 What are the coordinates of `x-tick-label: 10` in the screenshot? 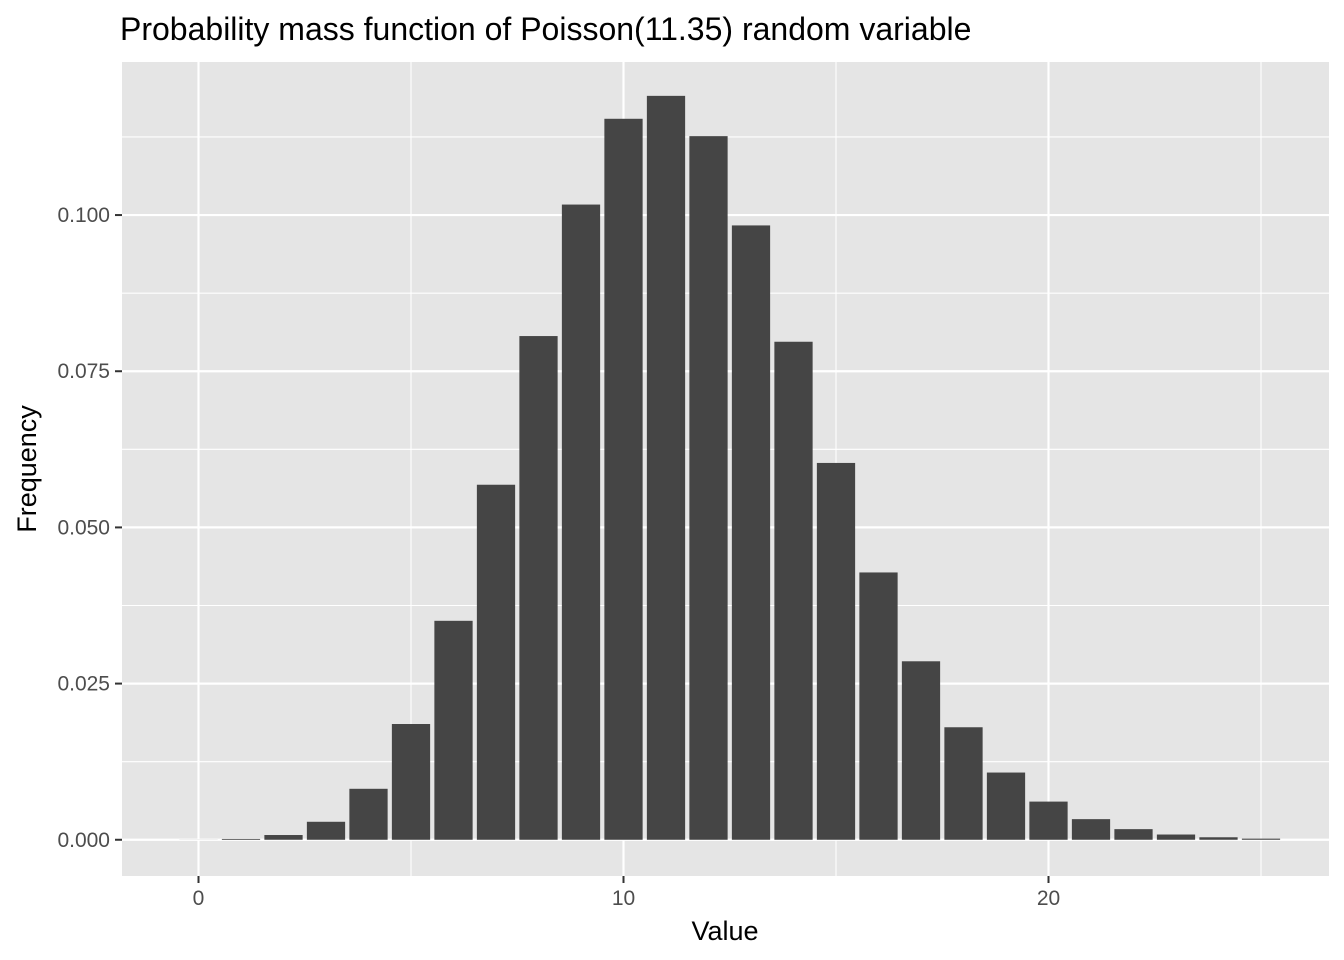 It's located at (623, 898).